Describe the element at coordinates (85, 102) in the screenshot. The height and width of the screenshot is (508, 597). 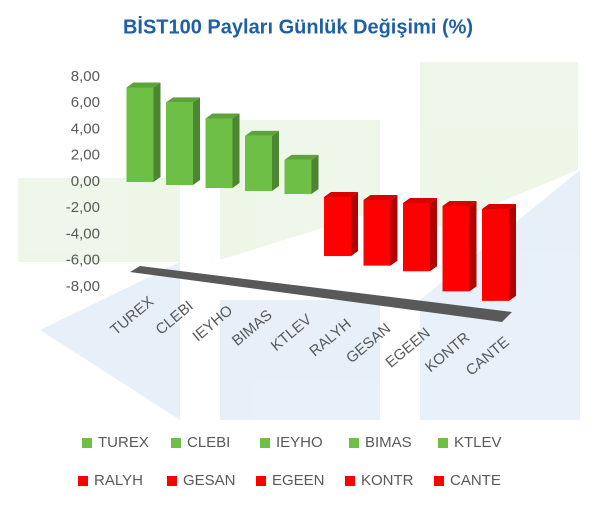
I see `y-tick-label: 6,00` at that location.